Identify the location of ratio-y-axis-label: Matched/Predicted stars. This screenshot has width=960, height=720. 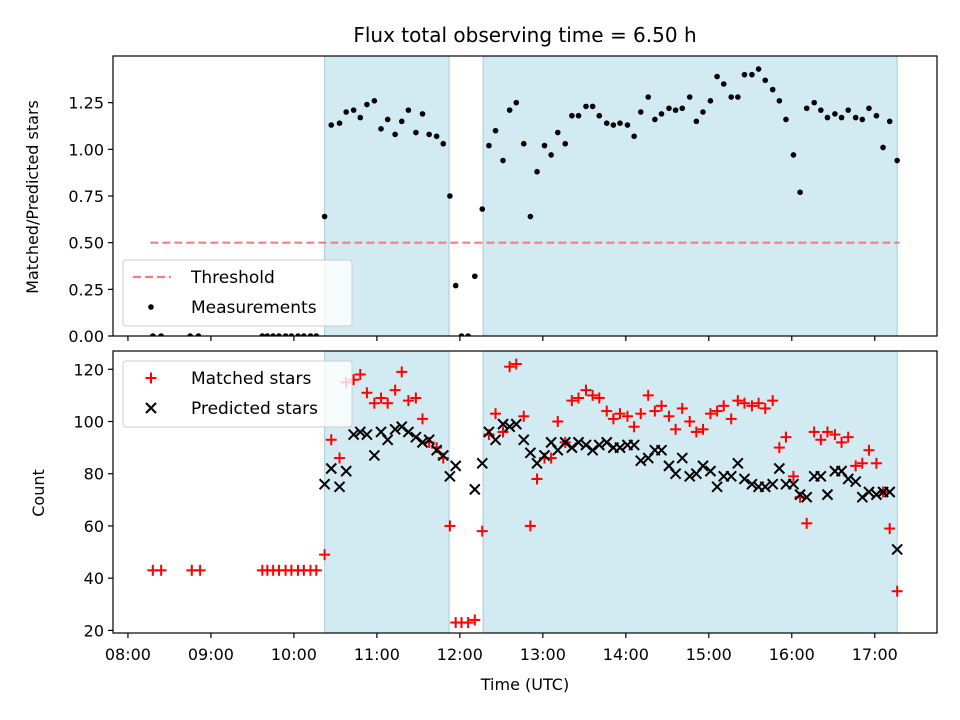
(32, 197).